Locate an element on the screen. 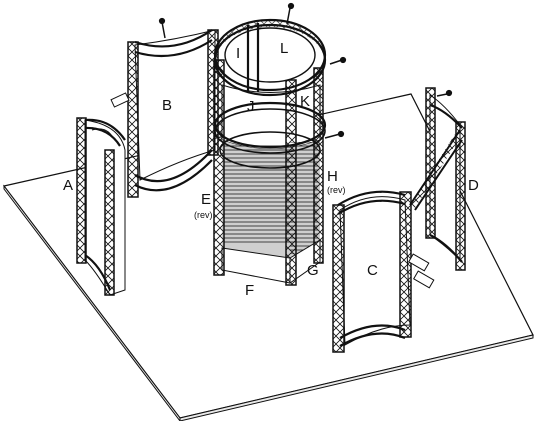 Image resolution: width=542 pixels, height=421 pixels. label-h: H is located at coordinates (332, 176).